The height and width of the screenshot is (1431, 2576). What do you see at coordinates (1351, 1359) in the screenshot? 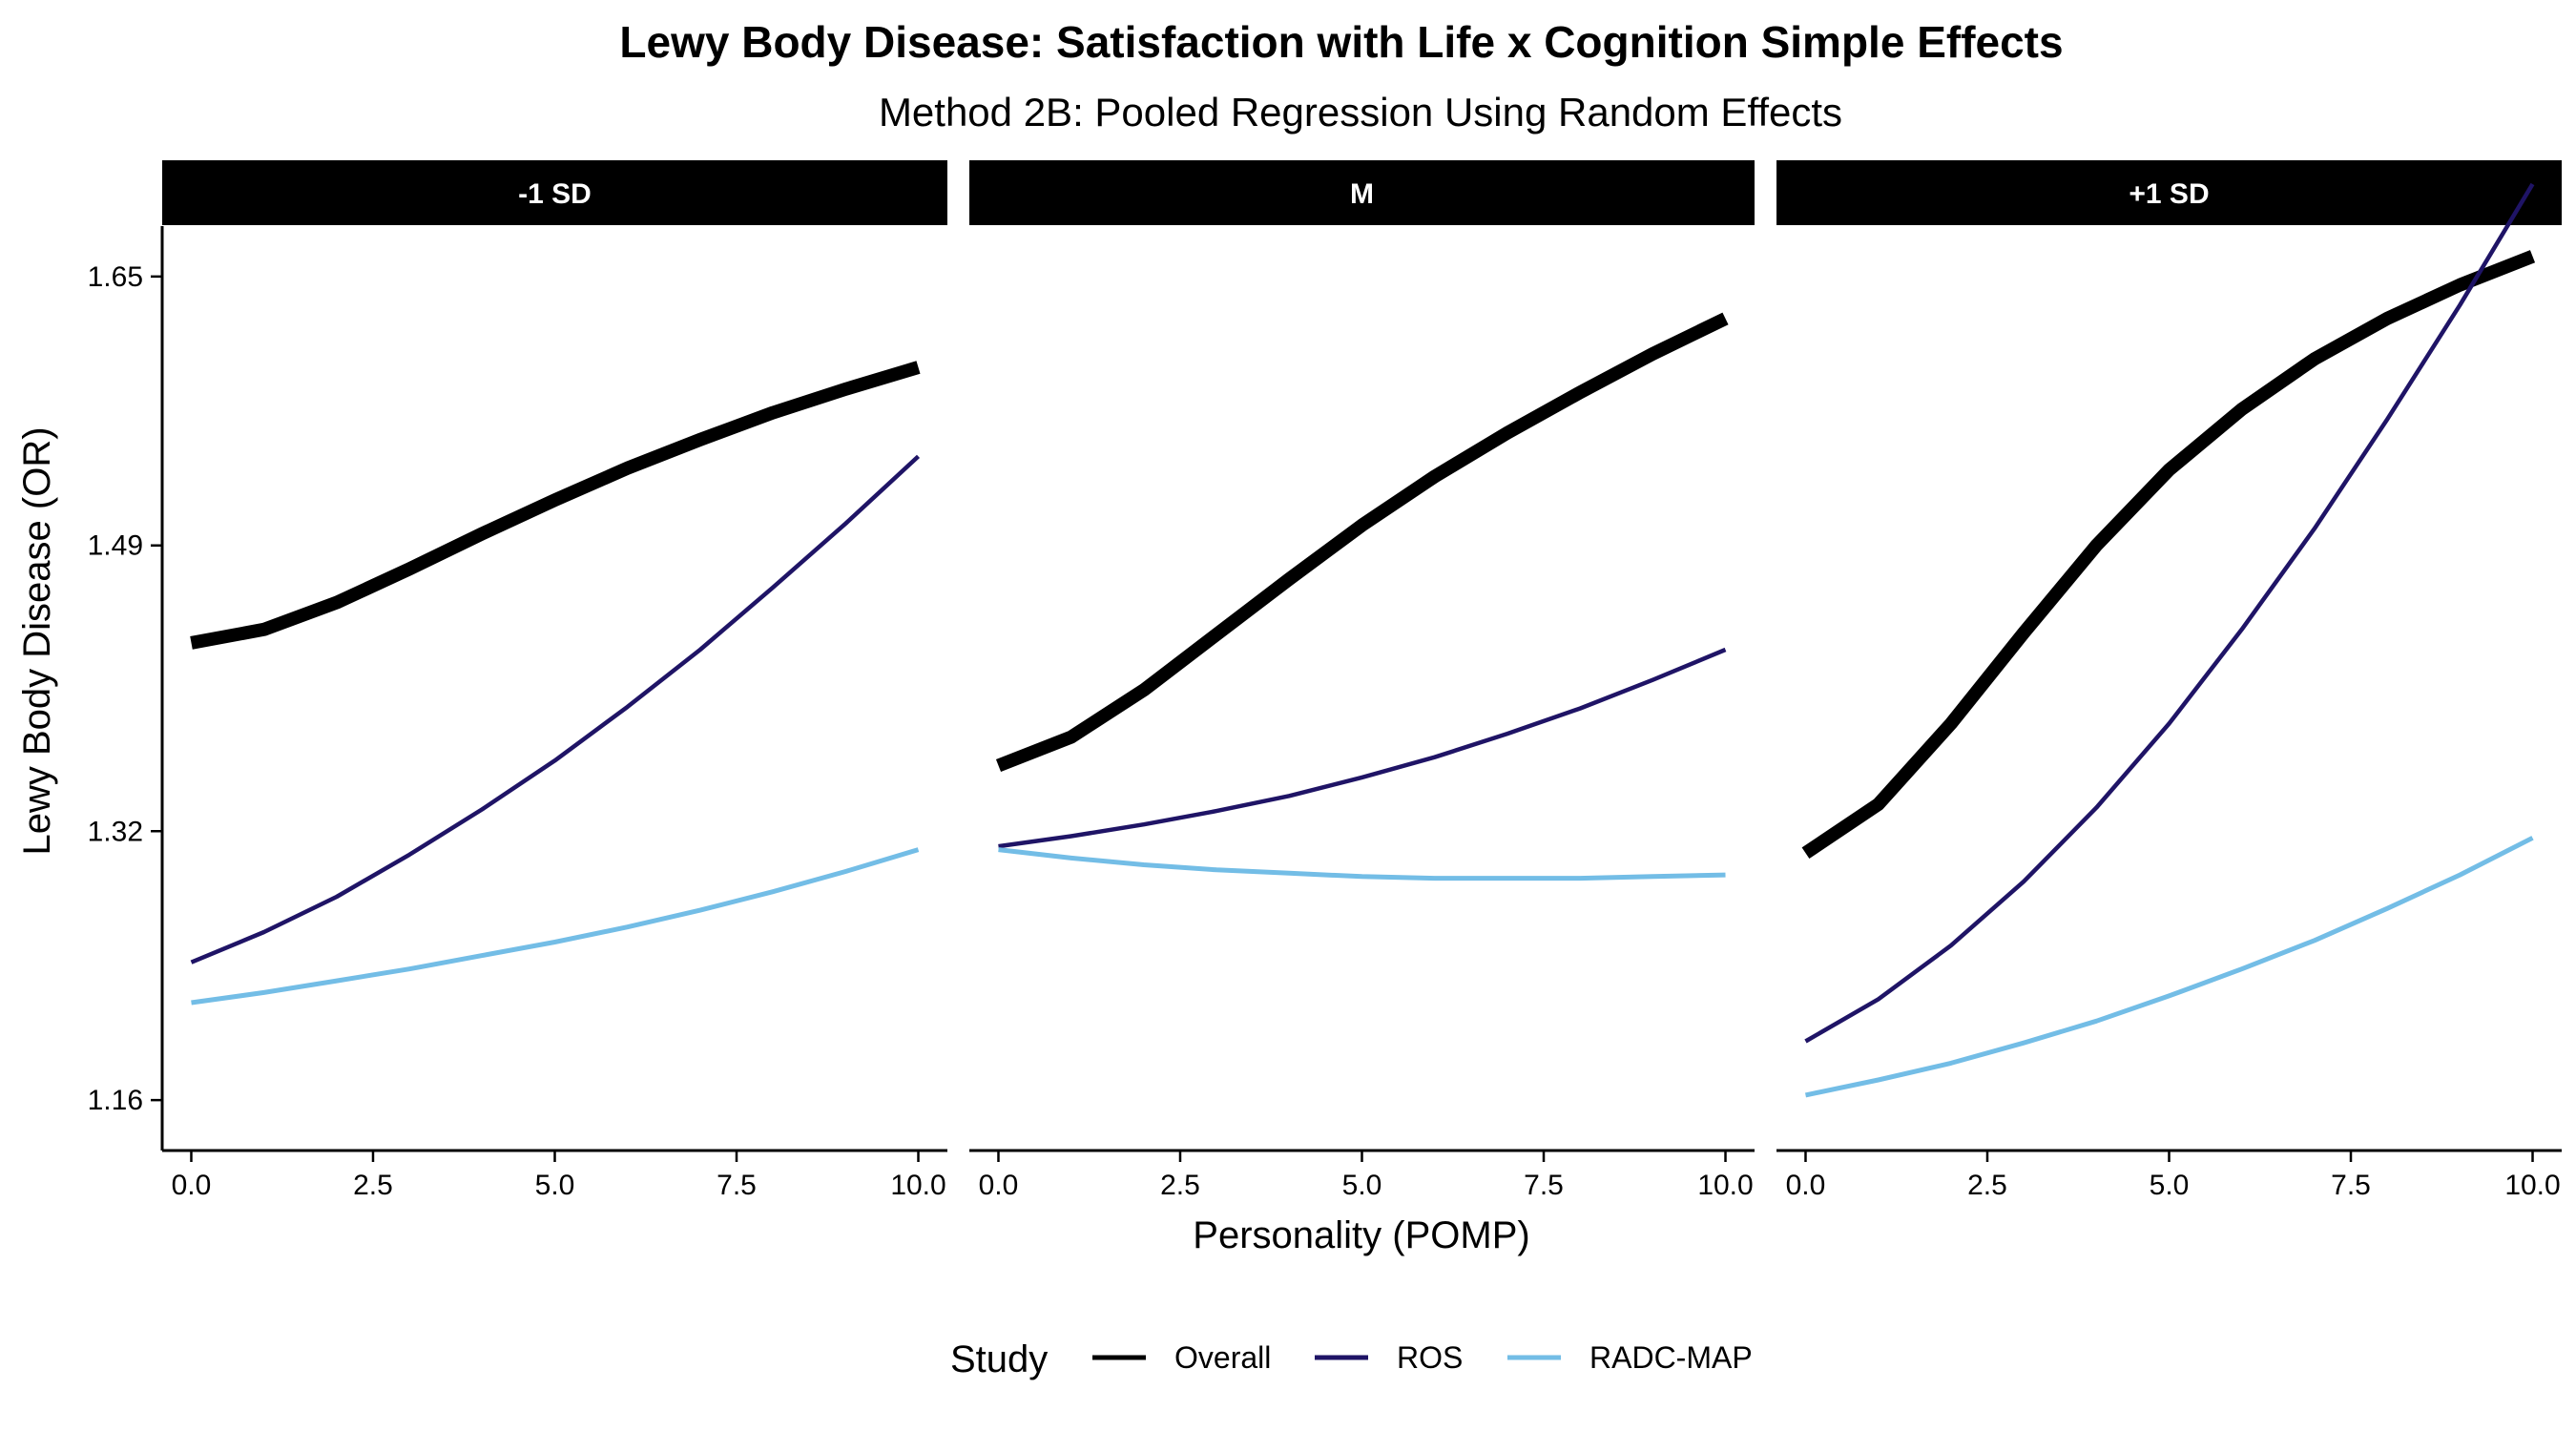
I see `legend: Study Overall ROS RADC-MAP` at bounding box center [1351, 1359].